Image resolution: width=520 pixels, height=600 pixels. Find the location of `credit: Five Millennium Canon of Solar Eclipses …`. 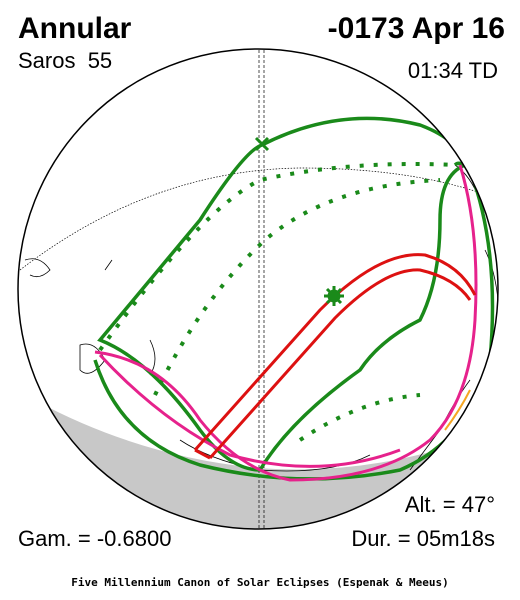

credit: Five Millennium Canon of Solar Eclipses … is located at coordinates (260, 582).